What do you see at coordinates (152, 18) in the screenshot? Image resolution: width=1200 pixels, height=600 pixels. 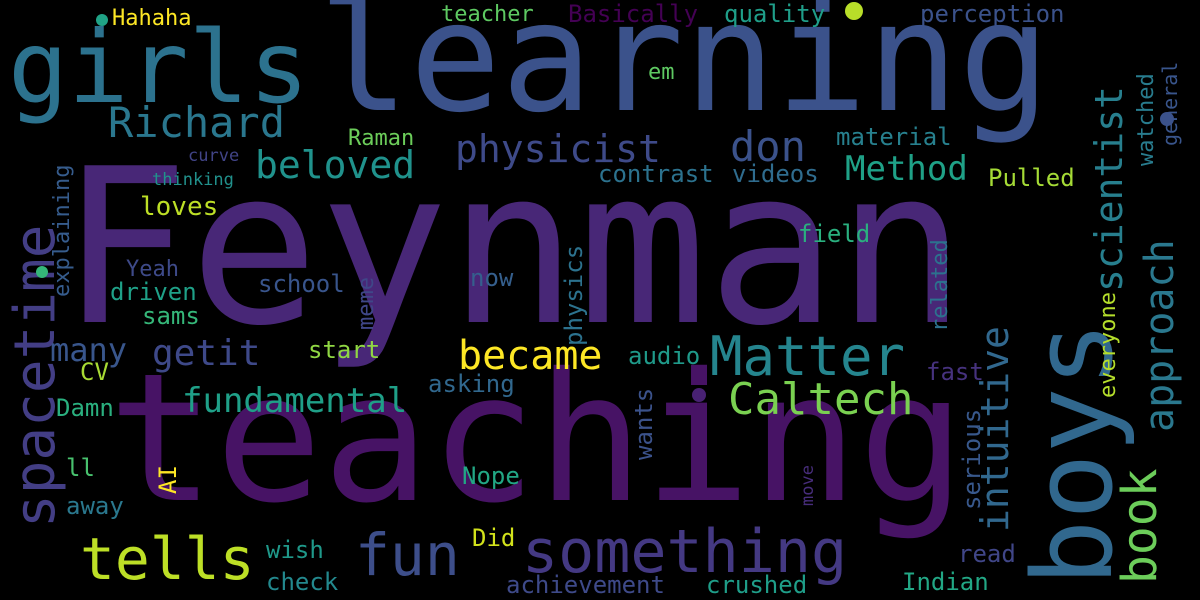 I see `word-hahaha: Hahaha` at bounding box center [152, 18].